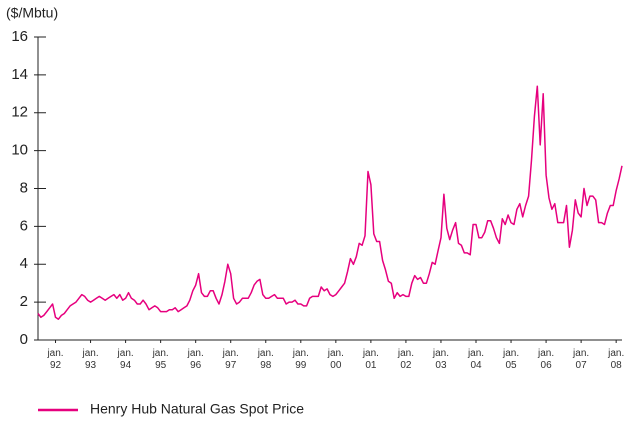 The image size is (624, 423). Describe the element at coordinates (19, 74) in the screenshot. I see `y-tick-label: 14` at that location.